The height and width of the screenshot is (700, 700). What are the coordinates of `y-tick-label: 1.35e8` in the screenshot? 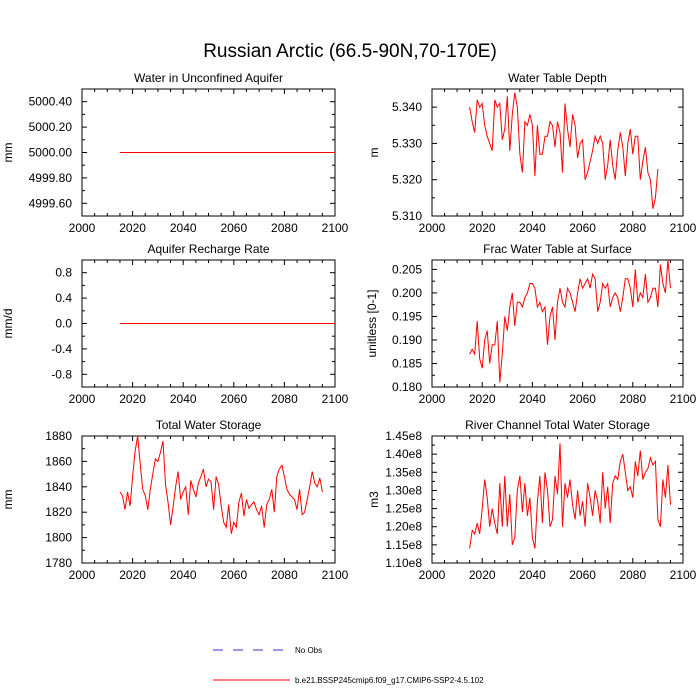 It's located at (403, 472).